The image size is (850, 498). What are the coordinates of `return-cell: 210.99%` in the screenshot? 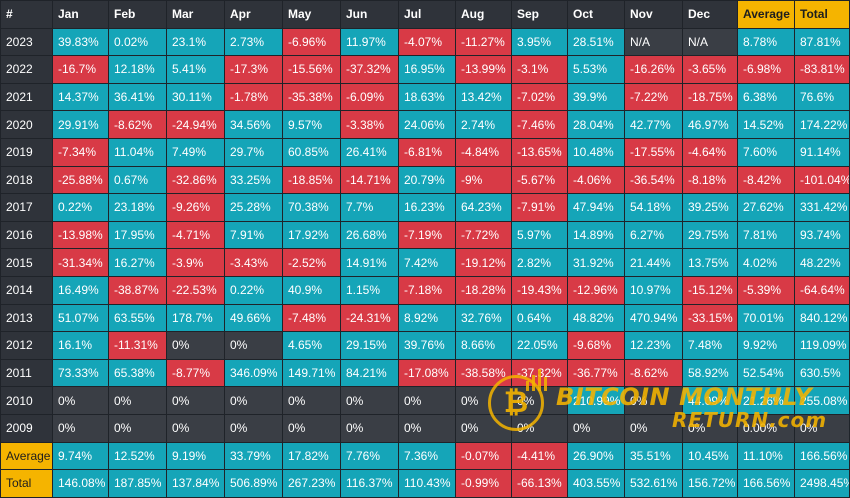 It's located at (596, 400).